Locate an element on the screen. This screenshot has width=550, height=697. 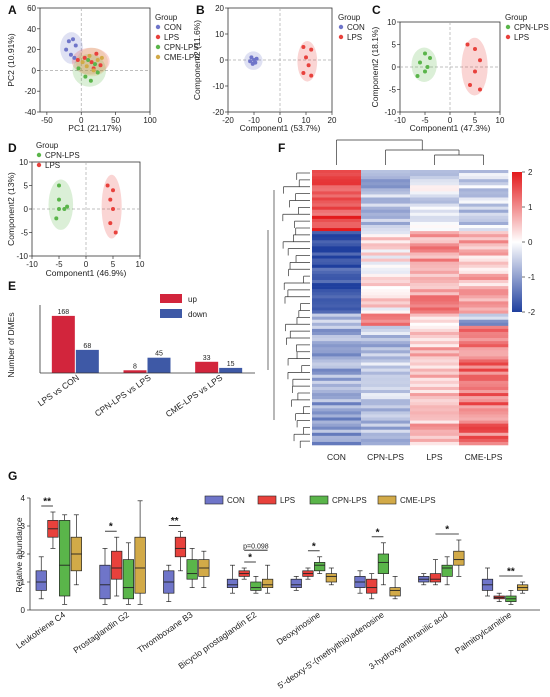
panel-label-g: G is located at coordinates (12, 476).